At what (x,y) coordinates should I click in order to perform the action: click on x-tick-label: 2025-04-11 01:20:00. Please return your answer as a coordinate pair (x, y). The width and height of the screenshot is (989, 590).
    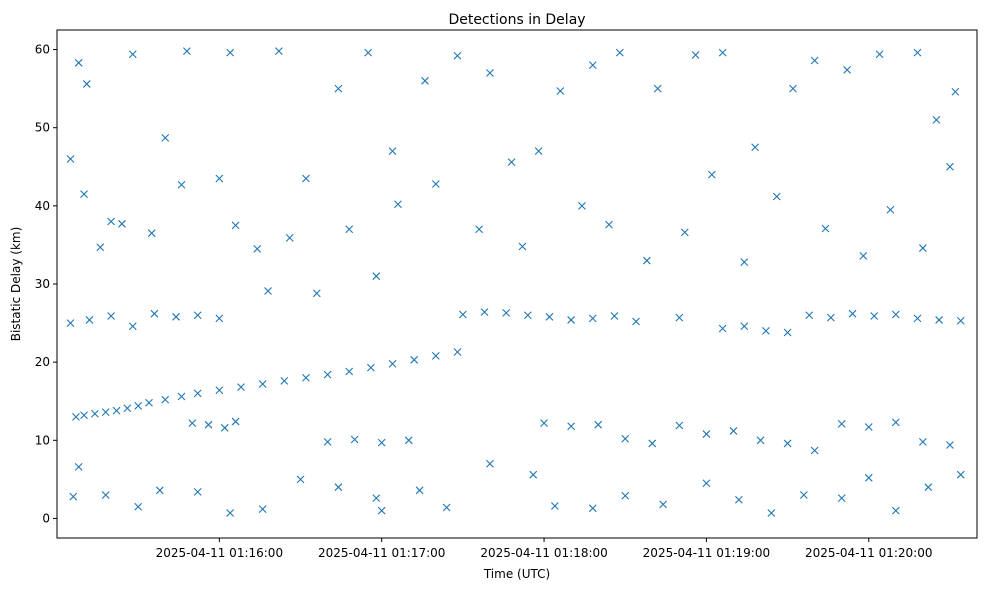
    Looking at the image, I should click on (868, 553).